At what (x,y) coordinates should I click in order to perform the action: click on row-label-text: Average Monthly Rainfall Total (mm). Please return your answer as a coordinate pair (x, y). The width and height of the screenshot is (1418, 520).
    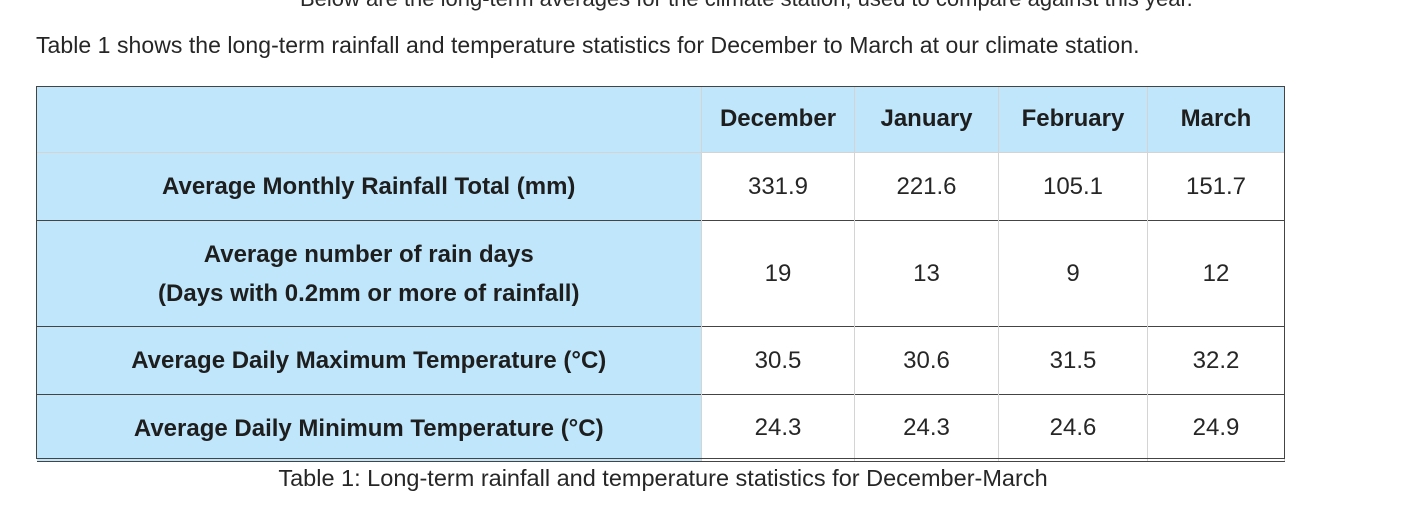
    Looking at the image, I should click on (369, 186).